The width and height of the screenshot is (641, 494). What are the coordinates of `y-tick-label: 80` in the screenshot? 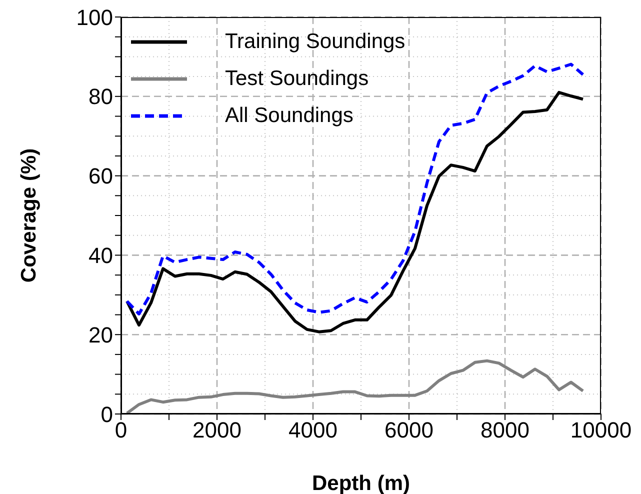 It's located at (100, 97).